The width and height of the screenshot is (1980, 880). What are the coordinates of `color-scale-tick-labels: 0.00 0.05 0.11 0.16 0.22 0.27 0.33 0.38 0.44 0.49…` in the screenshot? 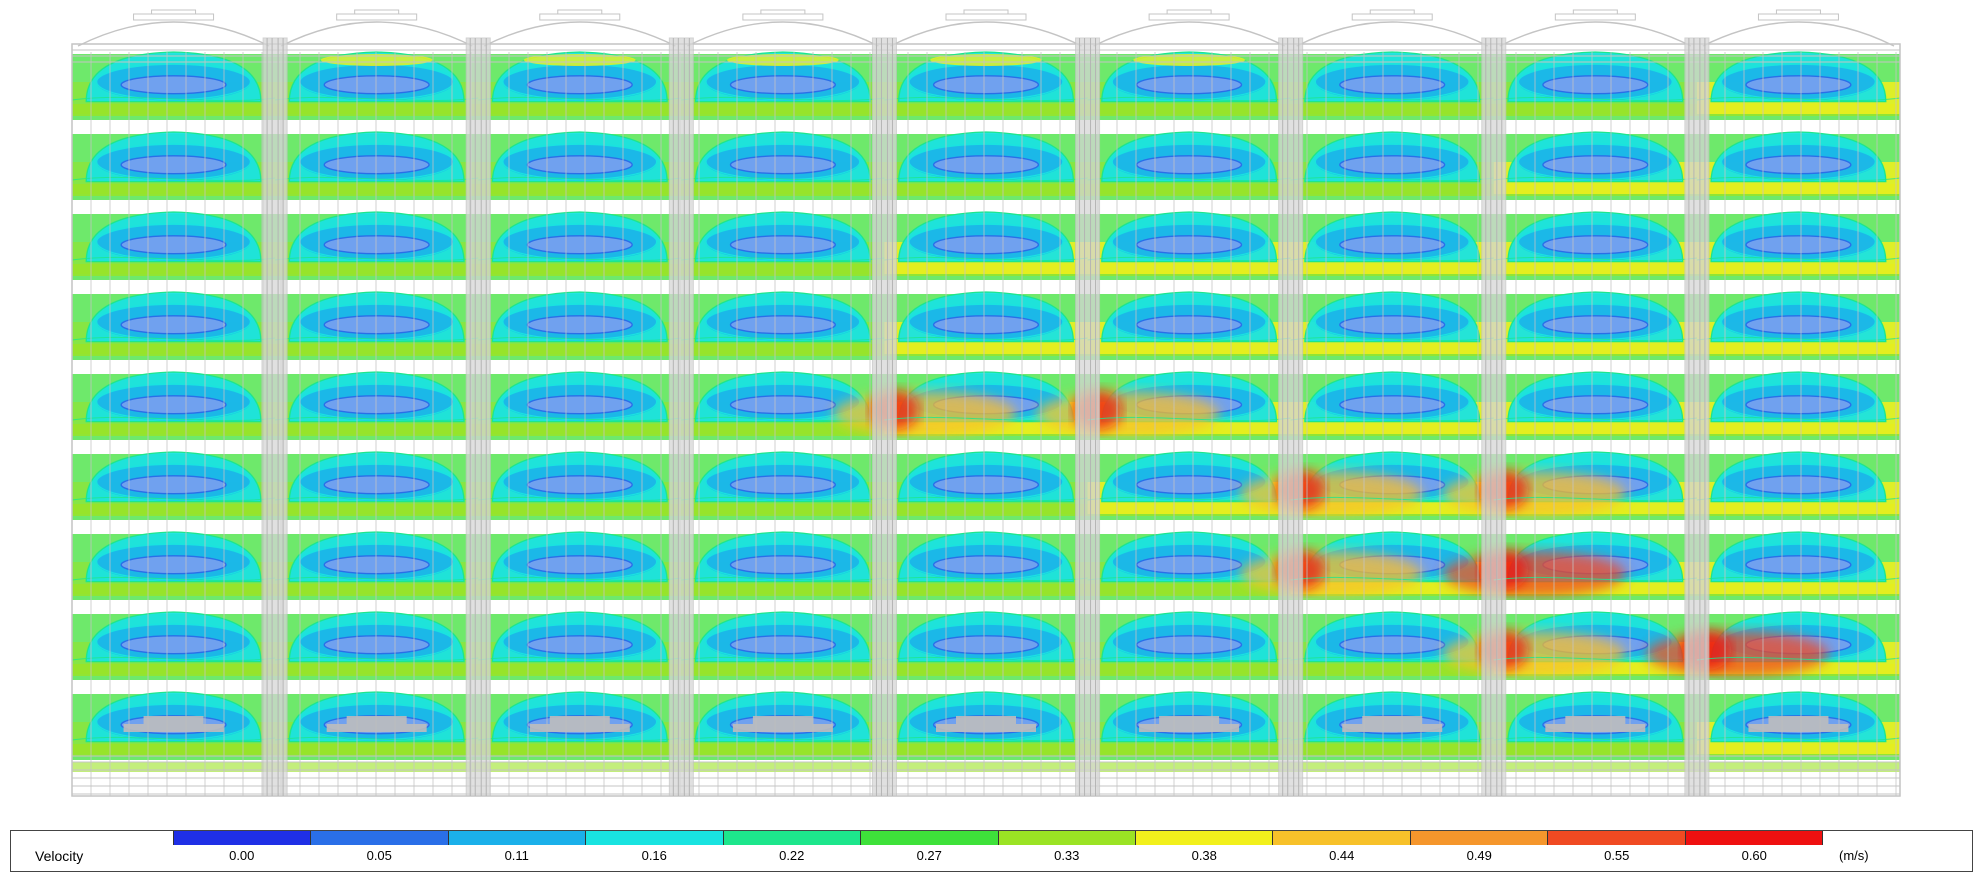 It's located at (998, 857).